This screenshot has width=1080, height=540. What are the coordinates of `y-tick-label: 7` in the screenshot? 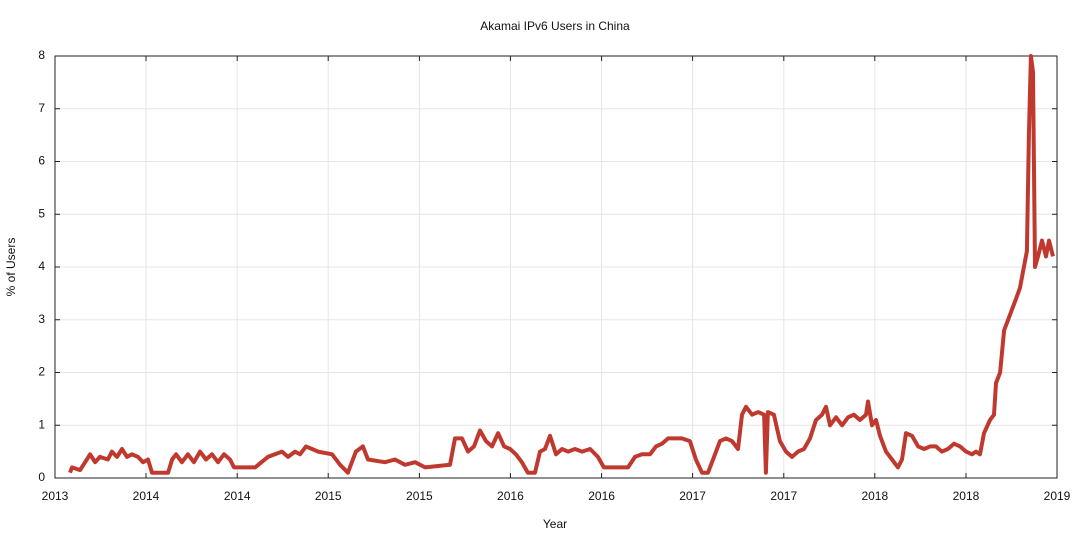 It's located at (41, 108).